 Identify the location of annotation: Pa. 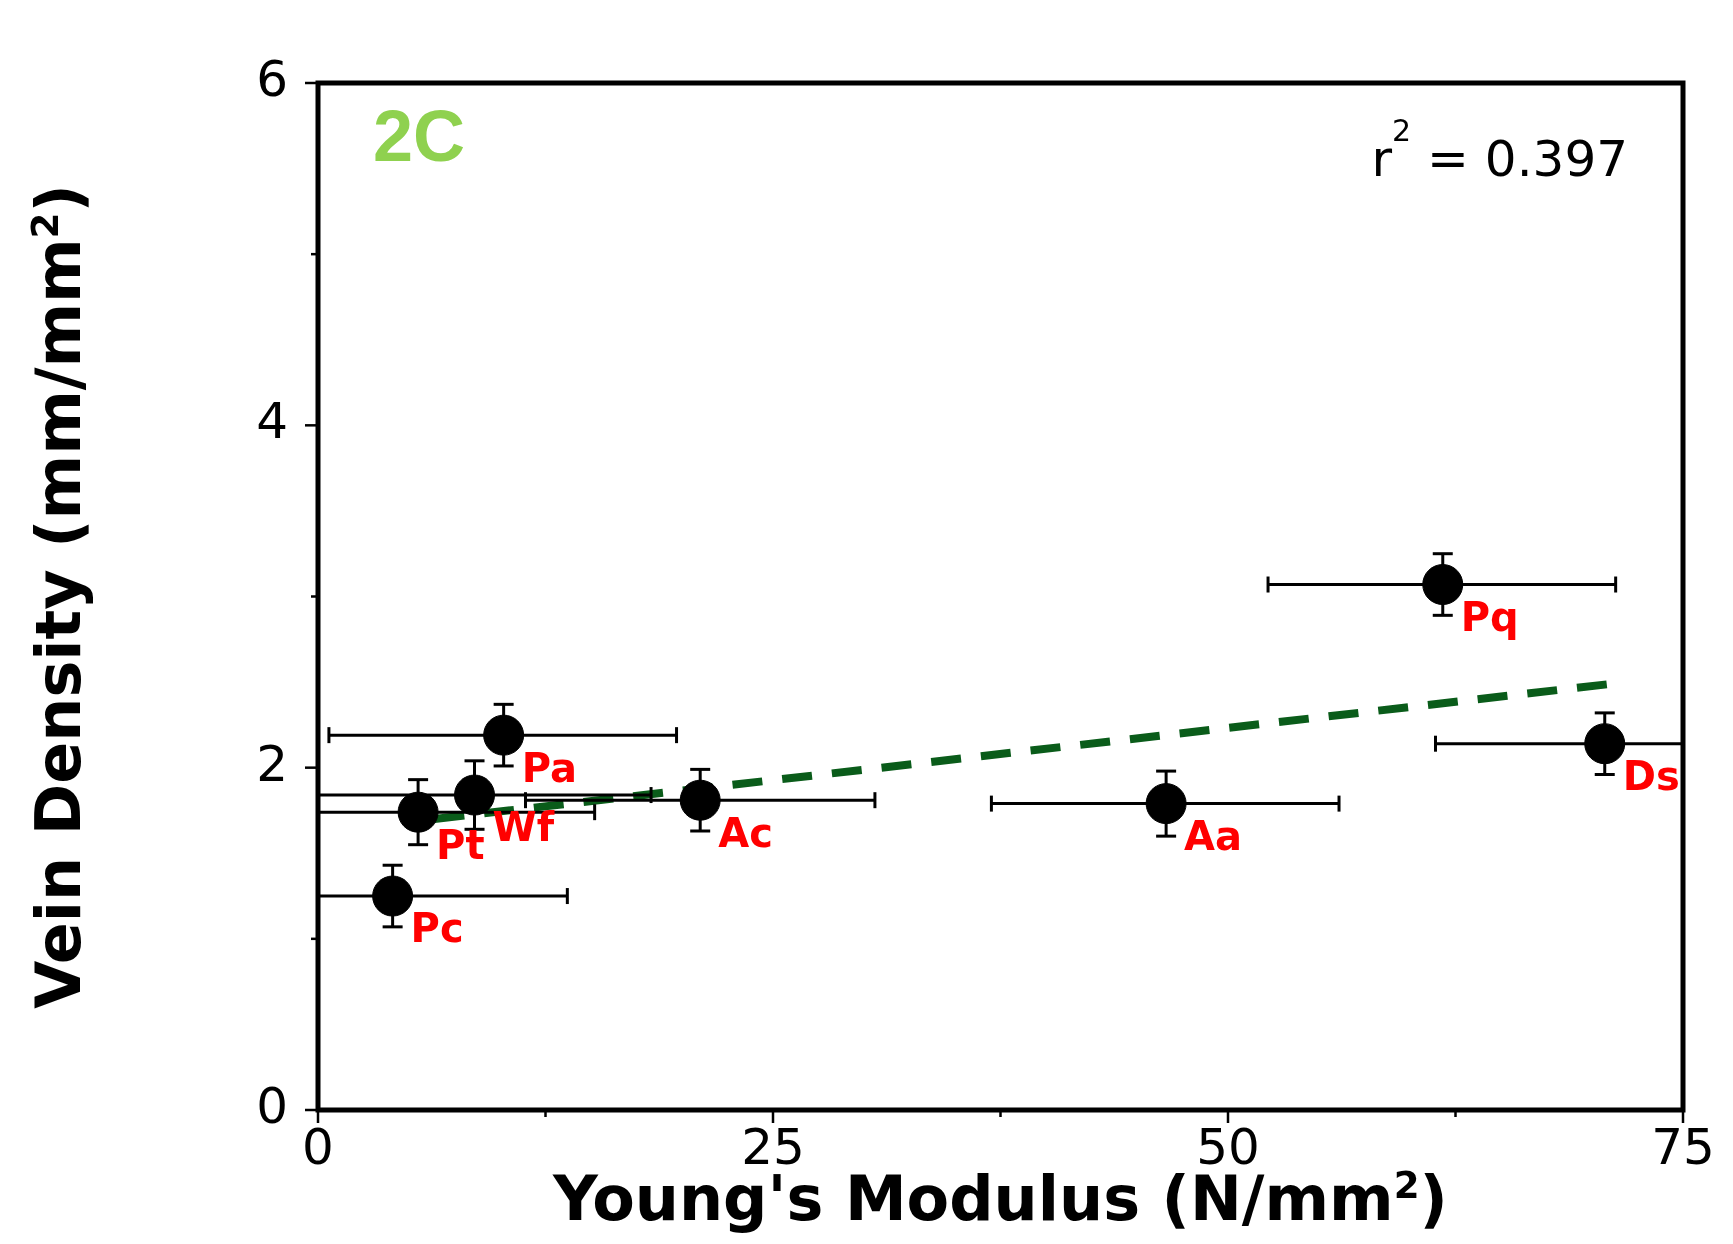
(549, 767).